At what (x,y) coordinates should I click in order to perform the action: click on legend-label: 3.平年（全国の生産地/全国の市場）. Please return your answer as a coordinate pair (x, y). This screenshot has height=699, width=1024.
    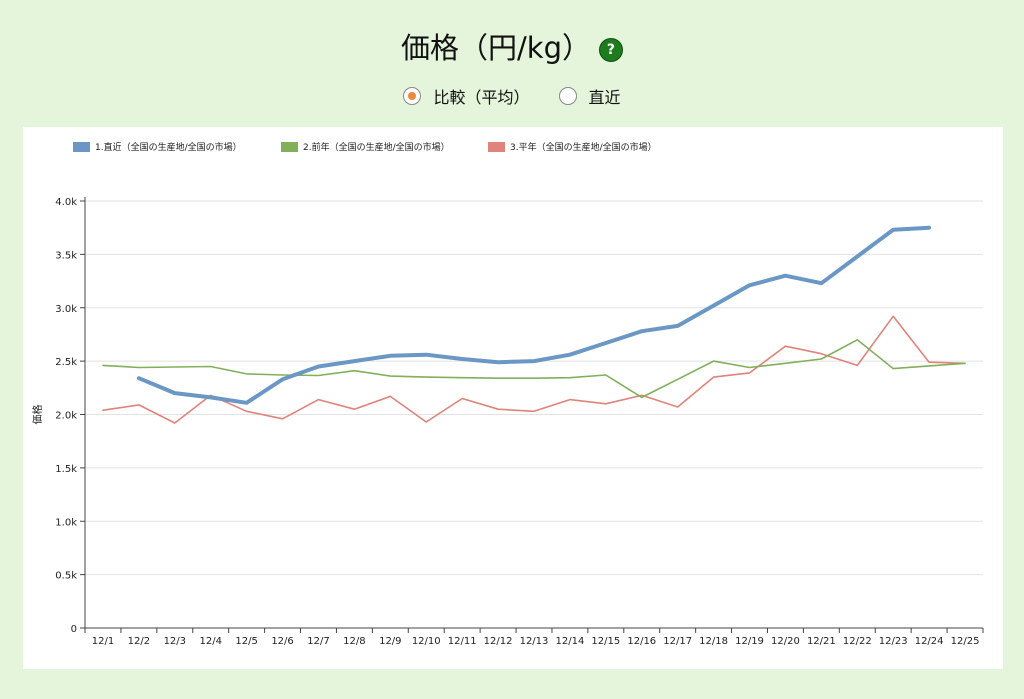
    Looking at the image, I should click on (583, 147).